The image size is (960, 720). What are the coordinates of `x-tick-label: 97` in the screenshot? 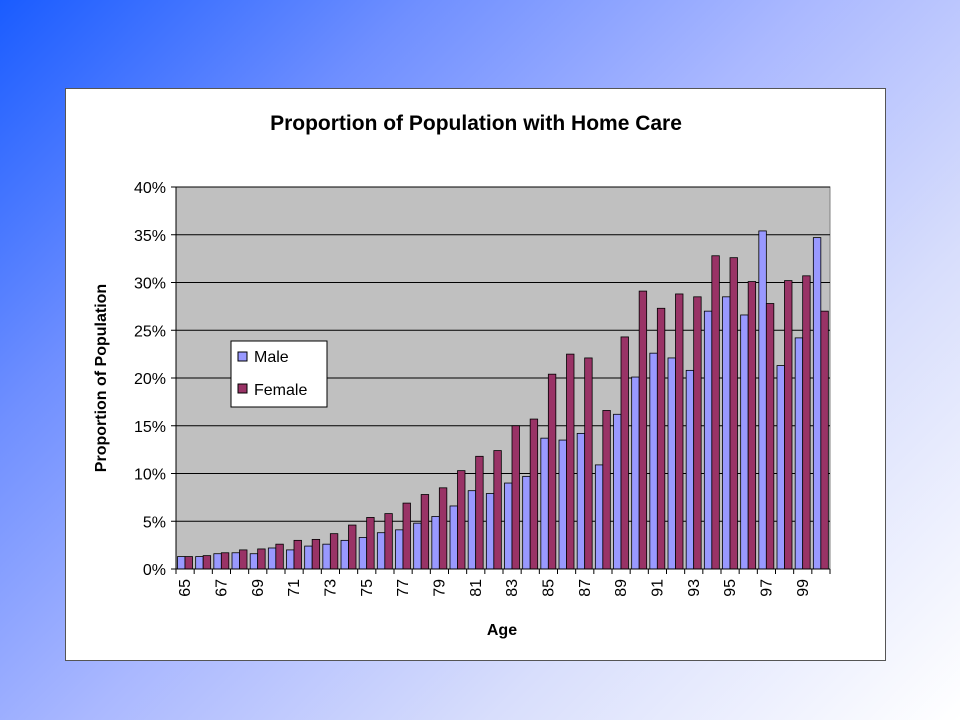 It's located at (766, 588).